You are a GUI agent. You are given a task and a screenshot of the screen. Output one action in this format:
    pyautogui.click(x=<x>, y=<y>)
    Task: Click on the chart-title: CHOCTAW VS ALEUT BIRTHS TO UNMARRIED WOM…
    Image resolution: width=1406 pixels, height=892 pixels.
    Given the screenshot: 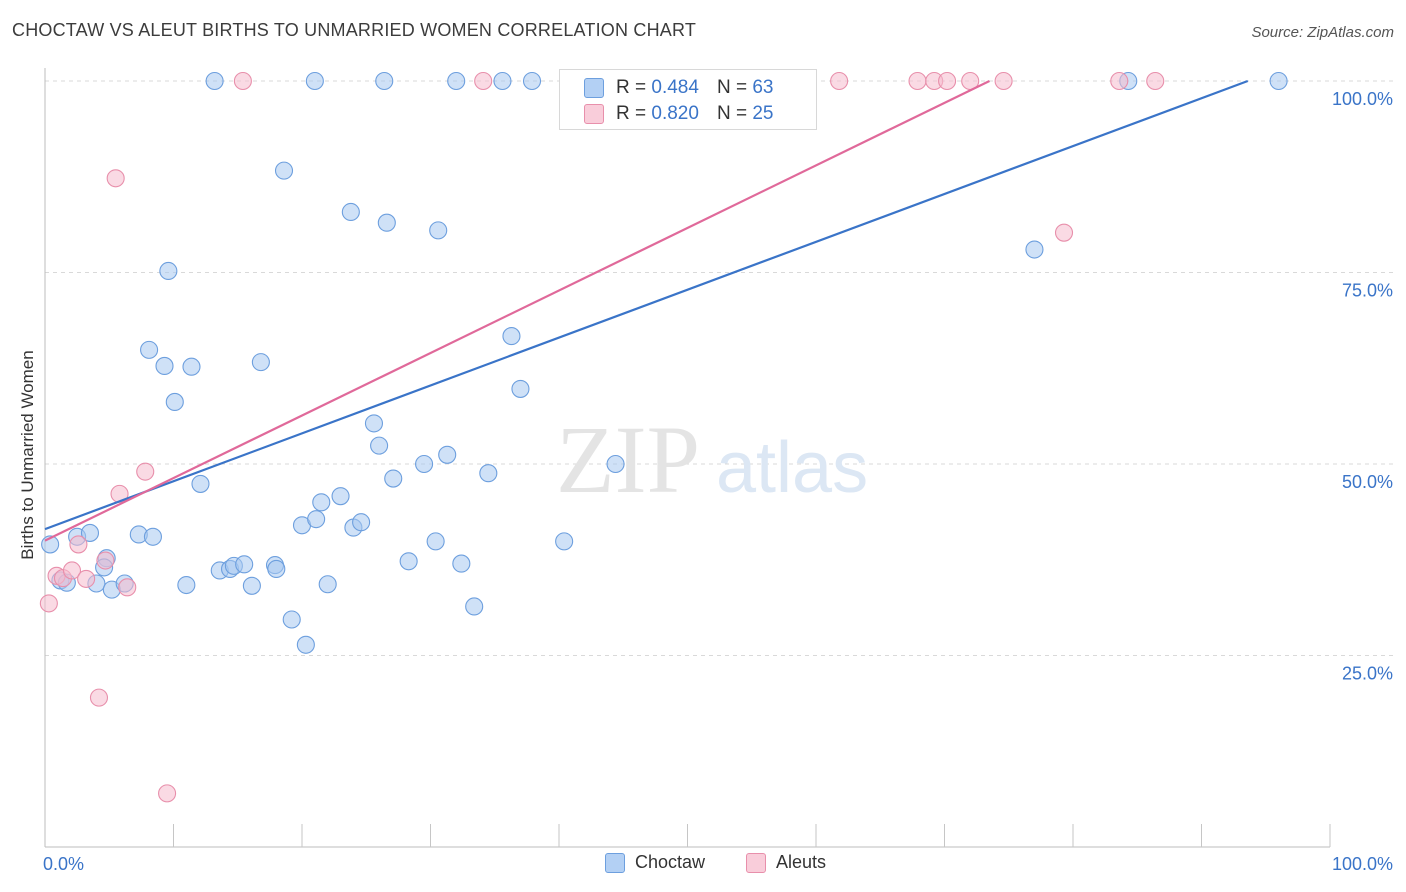 What is the action you would take?
    pyautogui.click(x=354, y=30)
    